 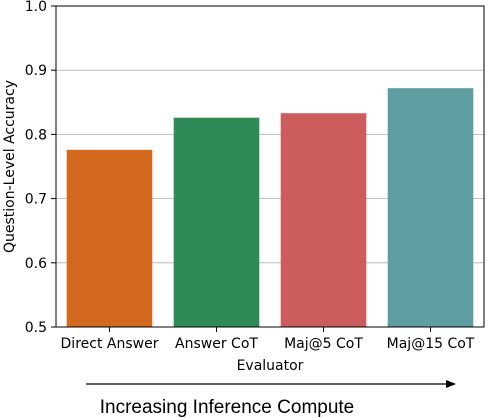 I want to click on y-tick-label: 0.9, so click(x=36, y=71).